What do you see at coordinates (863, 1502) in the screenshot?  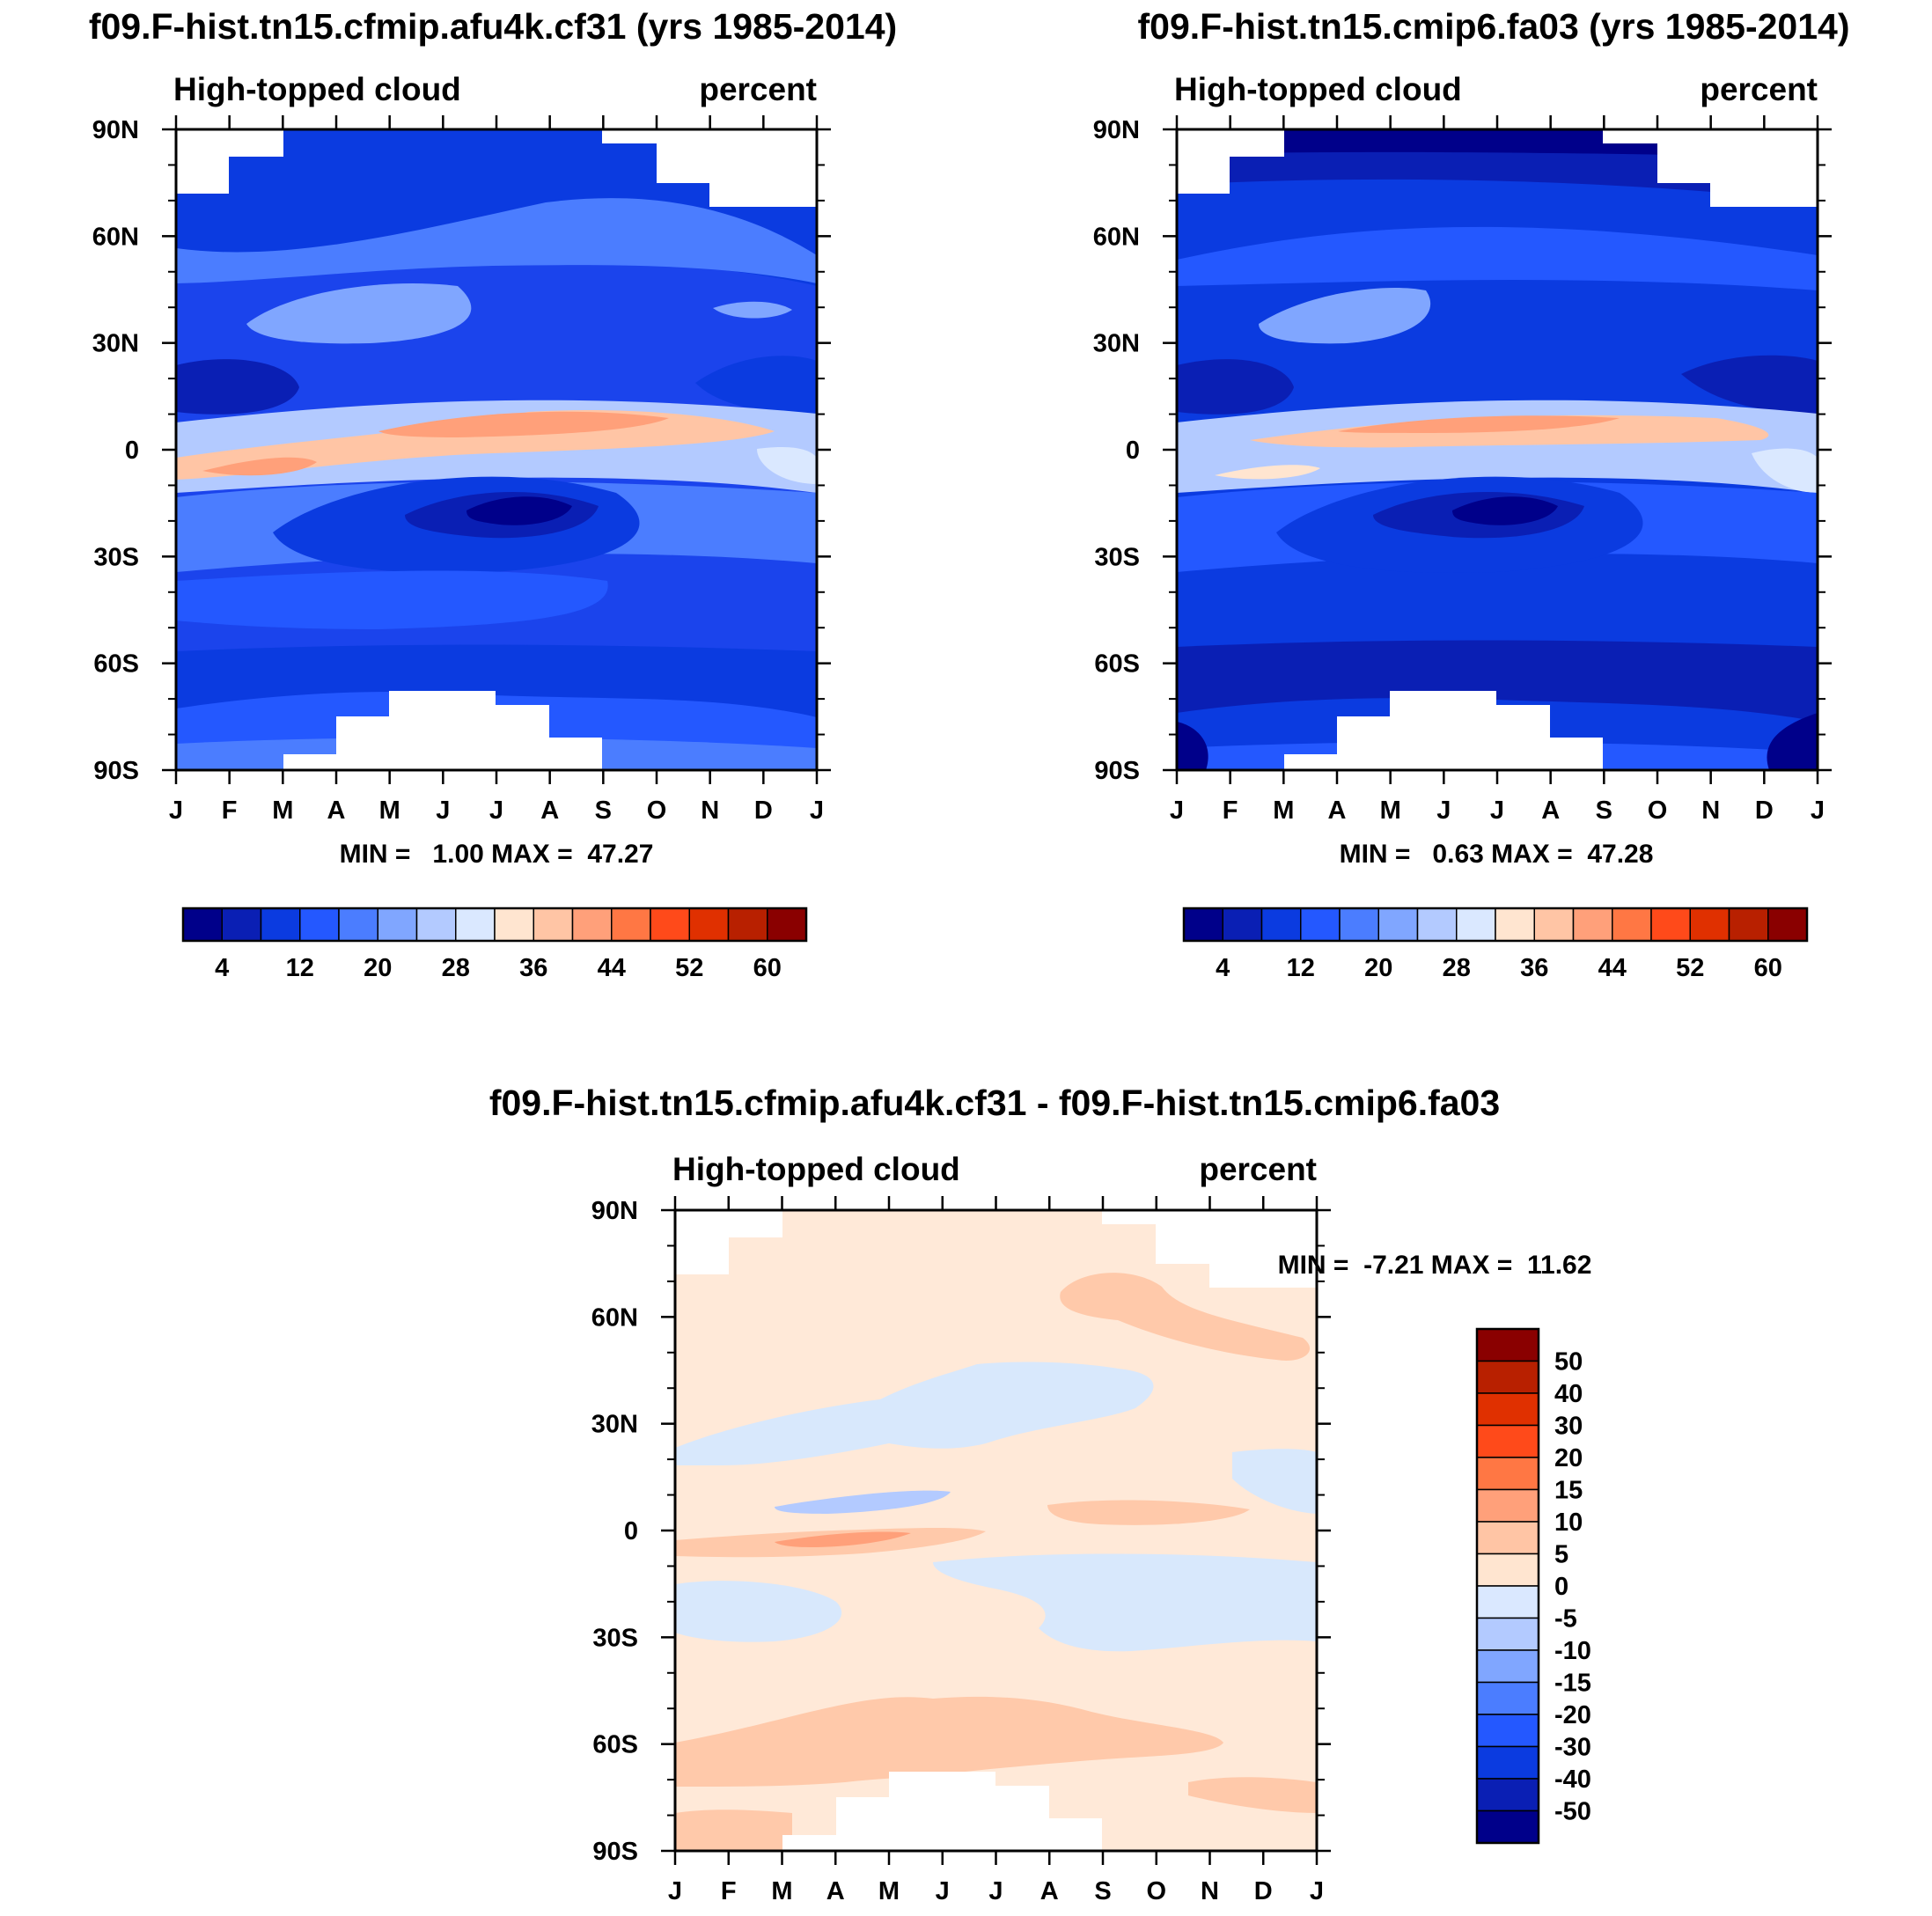 I see `panel-3-fill-eq-neg` at bounding box center [863, 1502].